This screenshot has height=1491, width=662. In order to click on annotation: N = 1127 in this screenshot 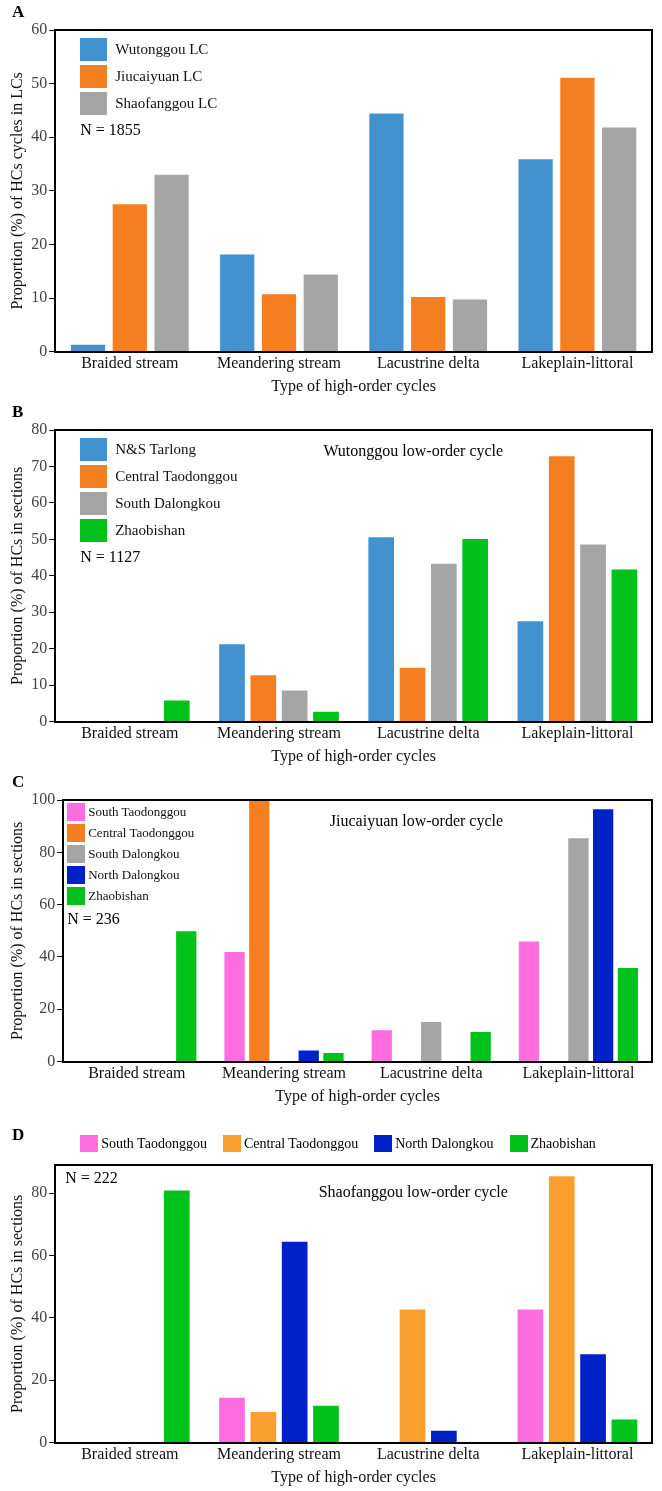, I will do `click(110, 557)`.